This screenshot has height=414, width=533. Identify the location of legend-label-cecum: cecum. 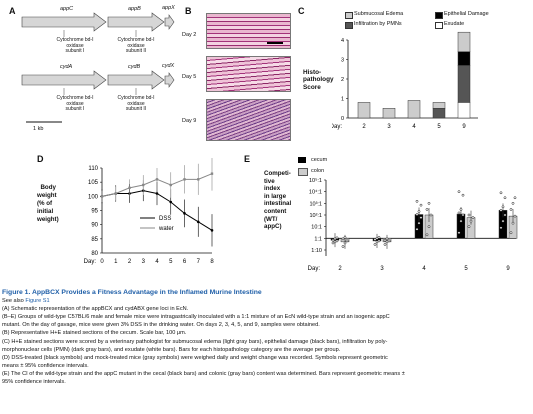
(319, 160).